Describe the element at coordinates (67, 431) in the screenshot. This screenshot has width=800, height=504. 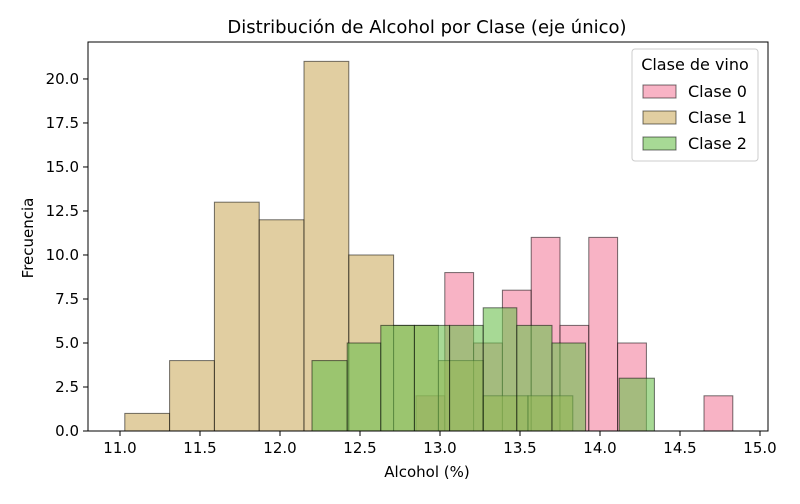
I see `y-tick-label: 0.0` at that location.